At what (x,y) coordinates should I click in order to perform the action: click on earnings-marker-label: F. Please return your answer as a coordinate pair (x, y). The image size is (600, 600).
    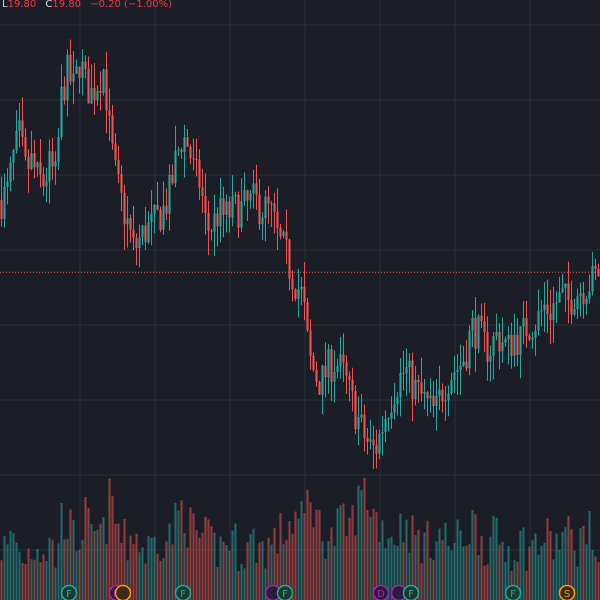
    Looking at the image, I should click on (183, 594).